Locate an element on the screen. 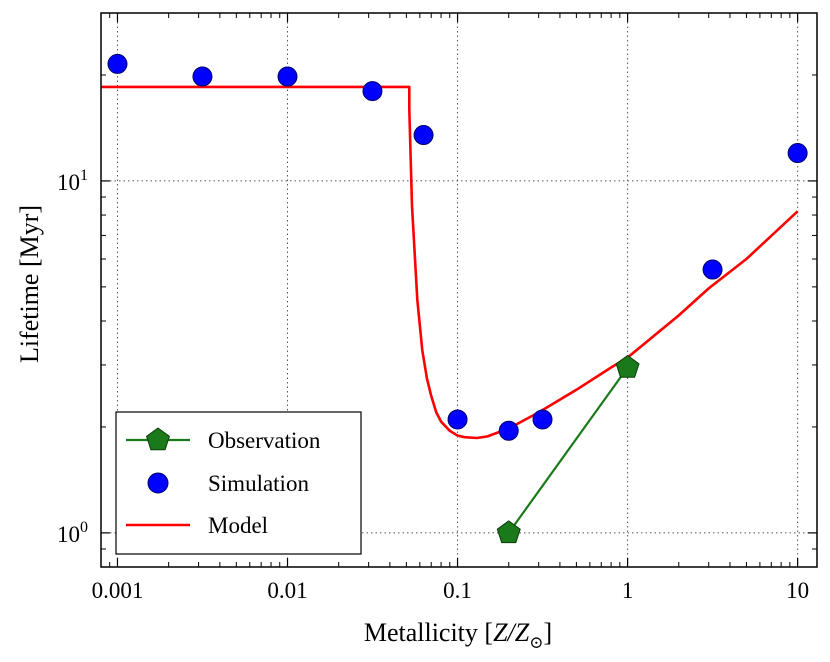 This screenshot has width=830, height=662. legend-simulation-label: Simulation is located at coordinates (258, 483).